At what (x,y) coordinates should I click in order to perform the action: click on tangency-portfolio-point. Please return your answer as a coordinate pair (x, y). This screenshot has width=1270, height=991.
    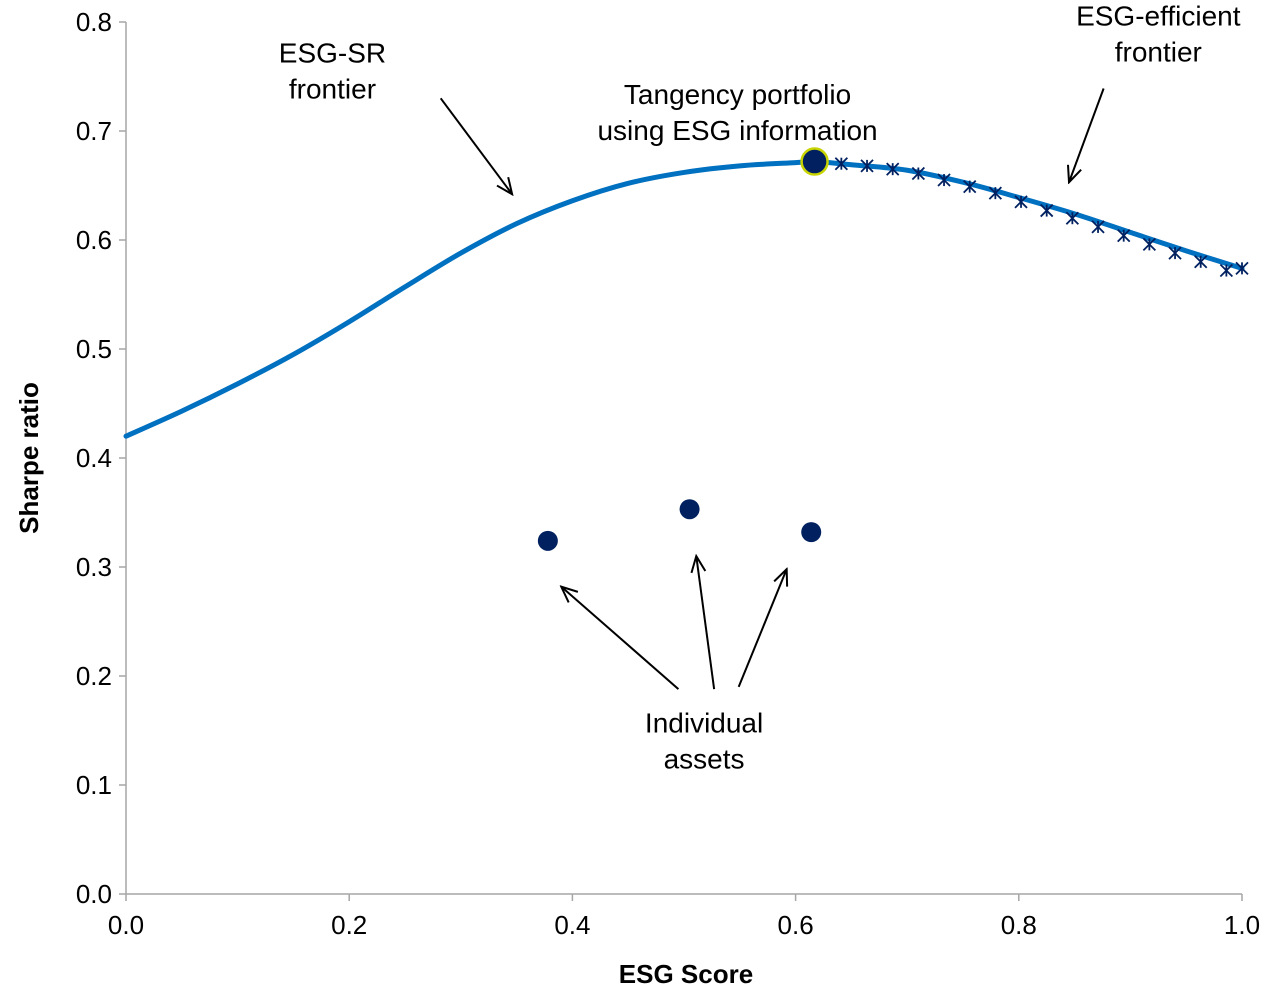
    Looking at the image, I should click on (814, 161).